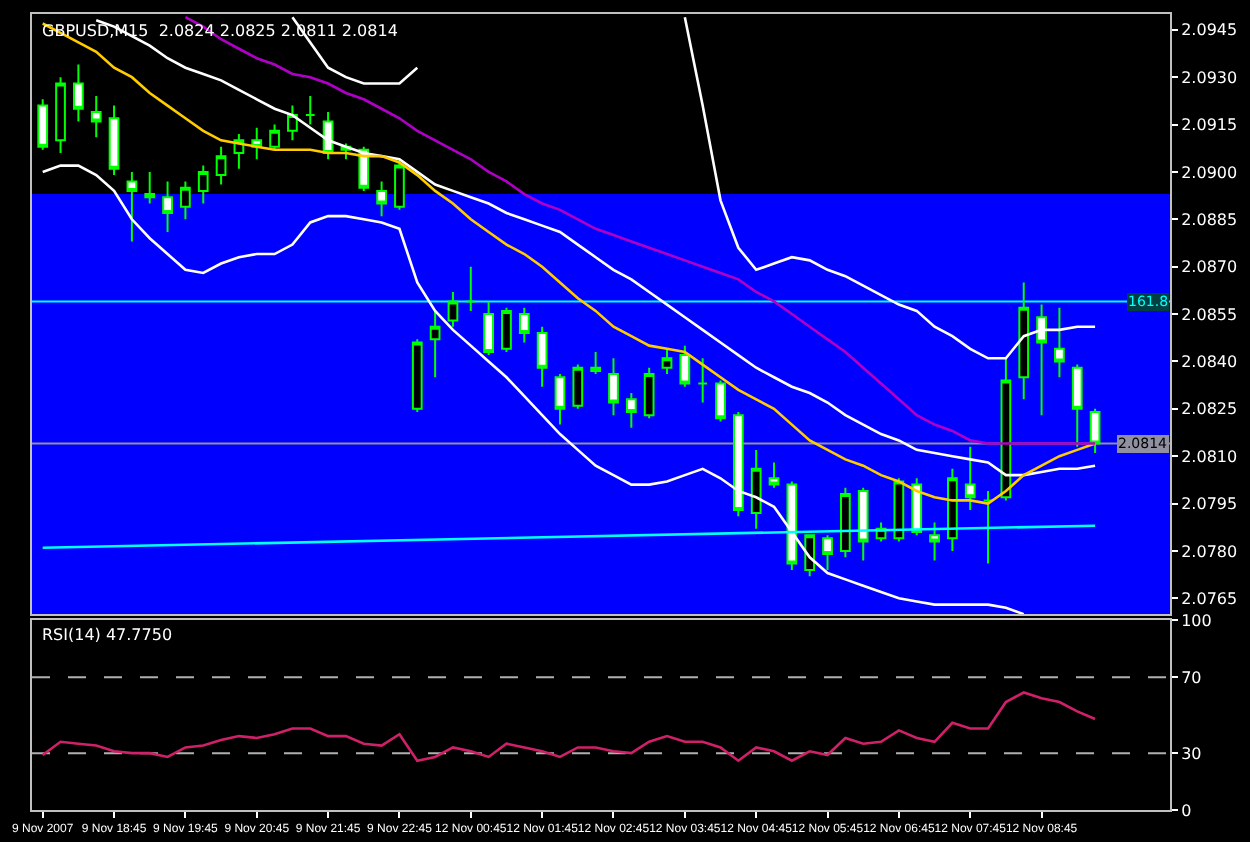 Image resolution: width=1250 pixels, height=842 pixels. I want to click on y-tick-label: 30, so click(1191, 753).